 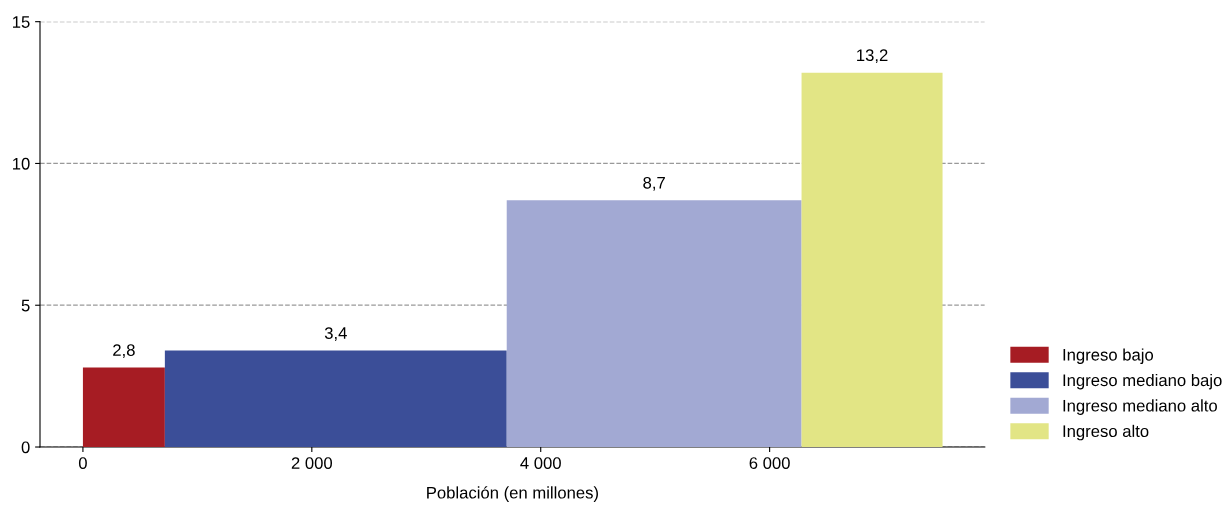 I want to click on y-tick-label: 10, so click(x=21, y=163).